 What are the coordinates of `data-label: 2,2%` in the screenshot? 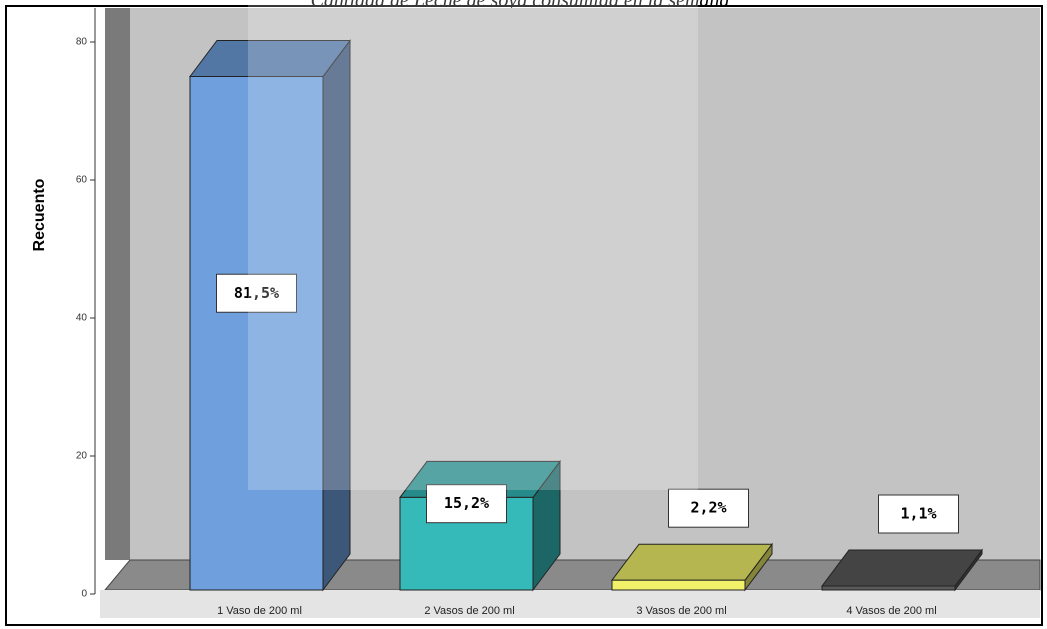 It's located at (708, 508).